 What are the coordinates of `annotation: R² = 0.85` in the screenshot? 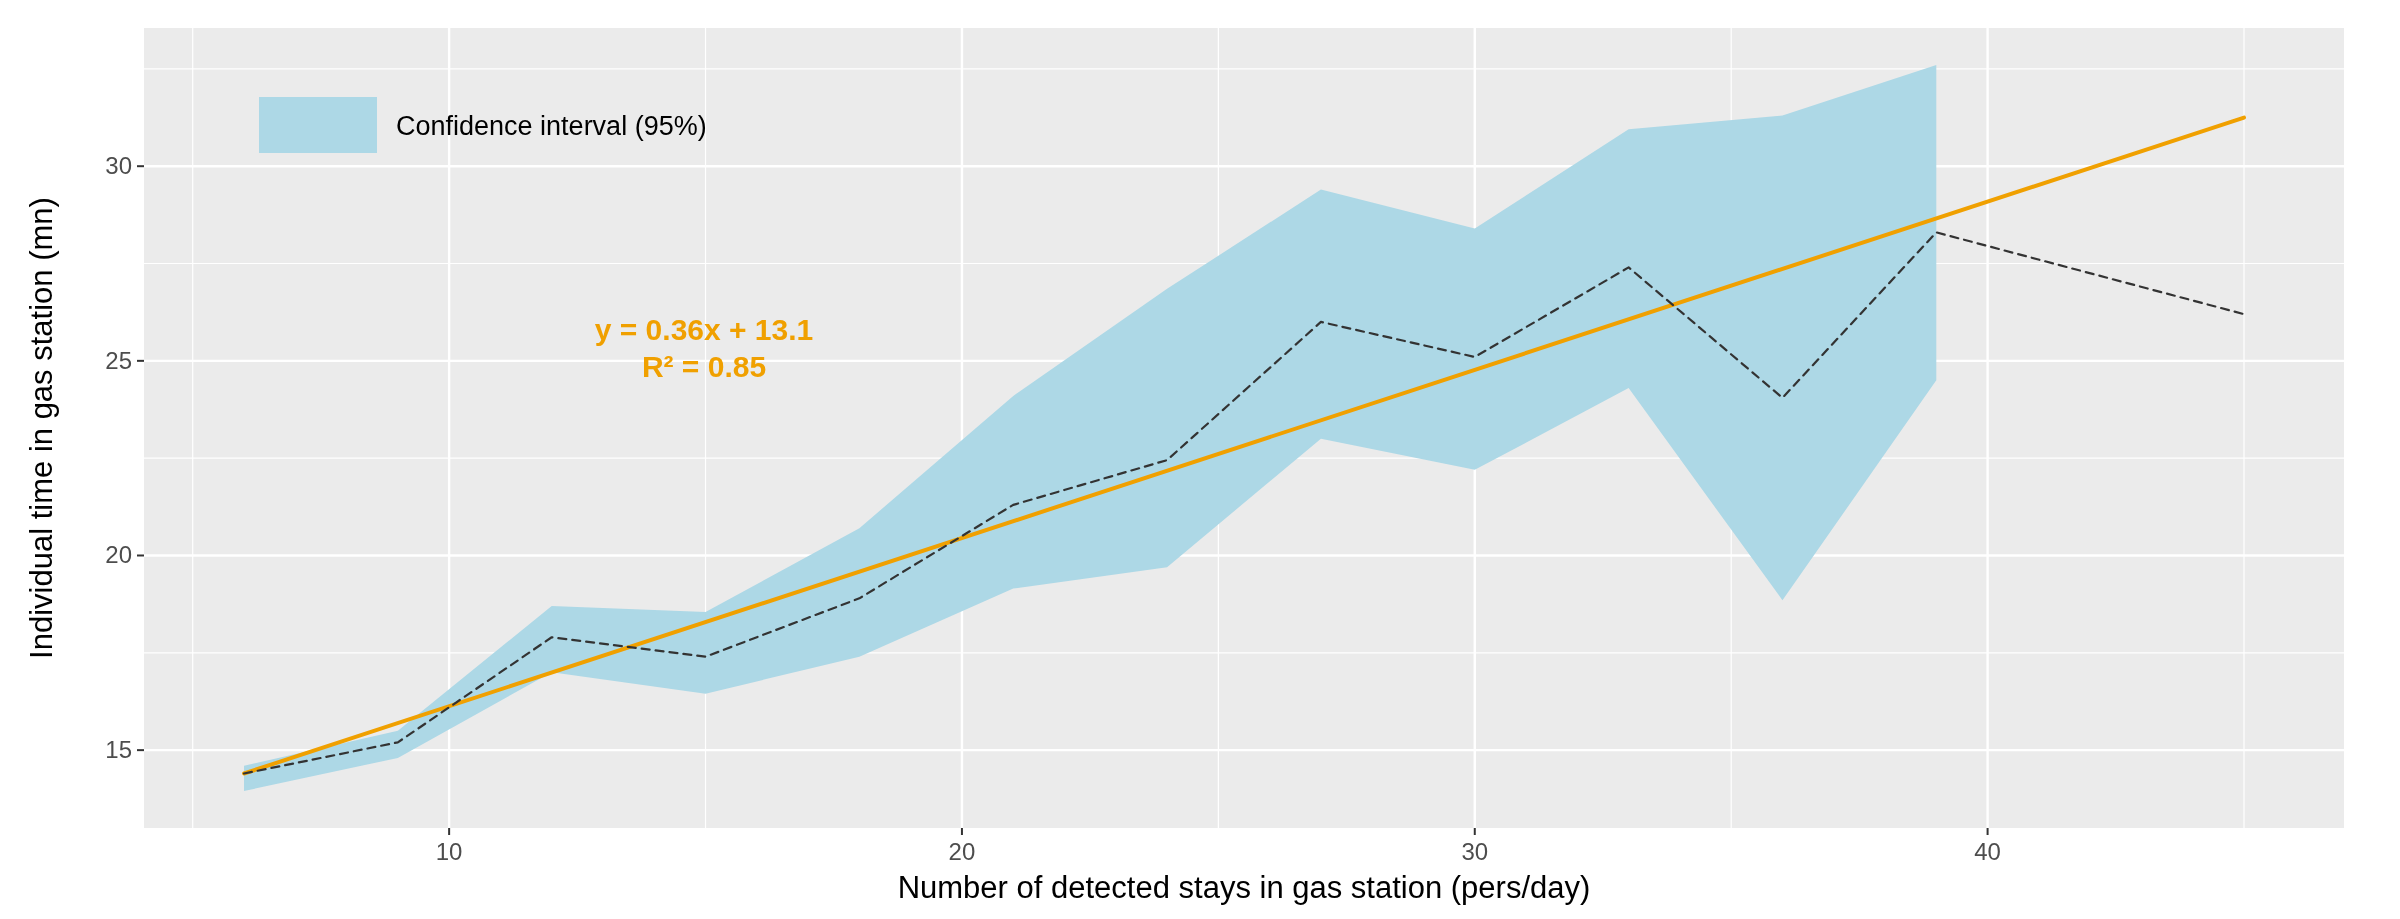 It's located at (704, 366).